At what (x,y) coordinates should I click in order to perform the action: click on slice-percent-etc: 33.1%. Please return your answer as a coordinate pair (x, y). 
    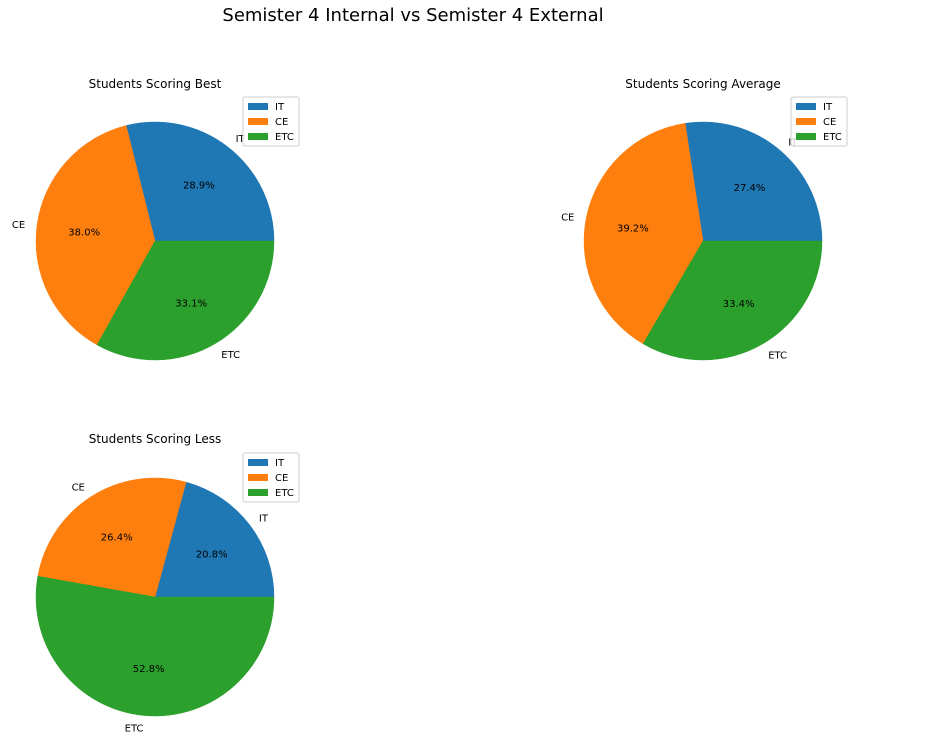
    Looking at the image, I should click on (191, 304).